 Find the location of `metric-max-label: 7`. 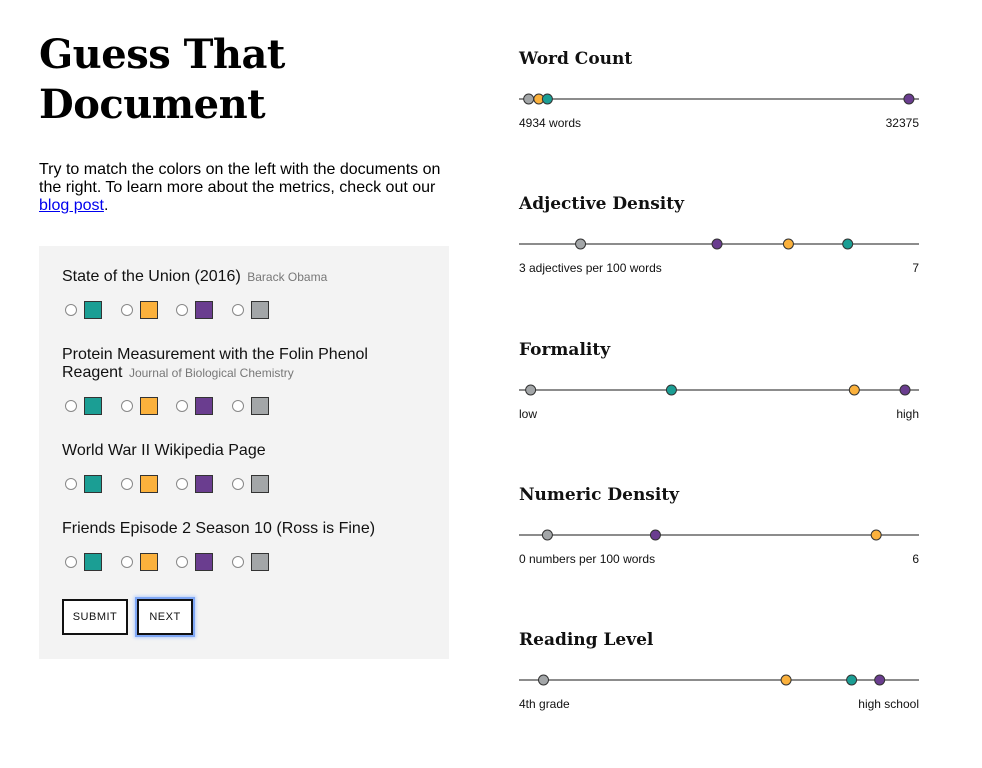

metric-max-label: 7 is located at coordinates (915, 268).